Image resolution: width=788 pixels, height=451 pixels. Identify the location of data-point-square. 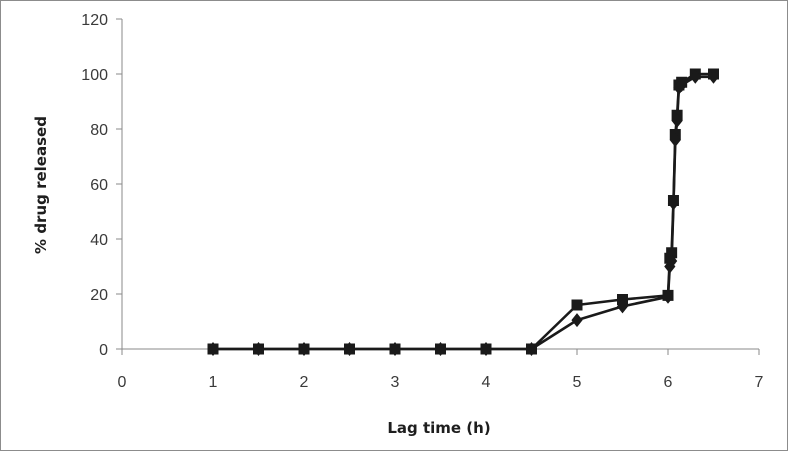
(577, 305).